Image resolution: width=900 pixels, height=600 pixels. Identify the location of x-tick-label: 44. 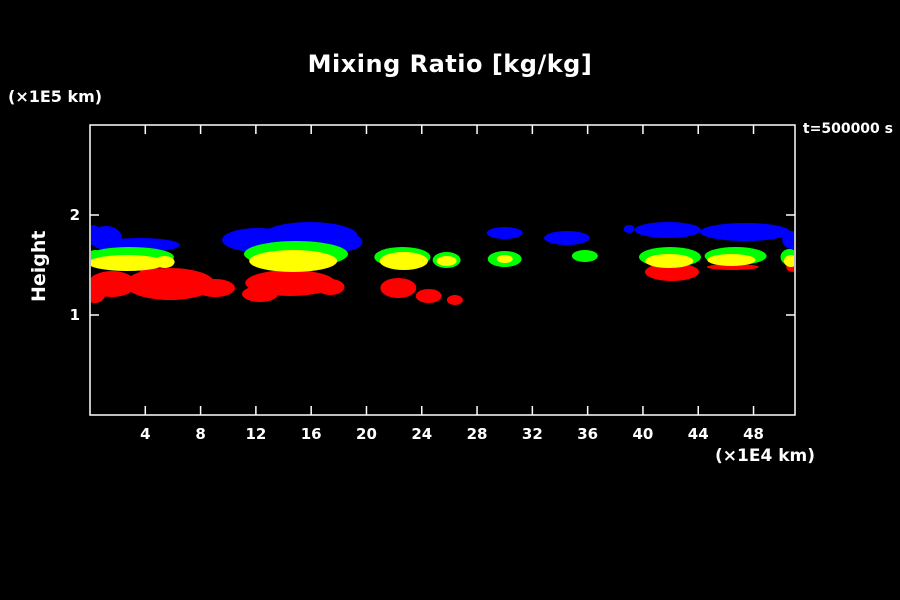
(698, 434).